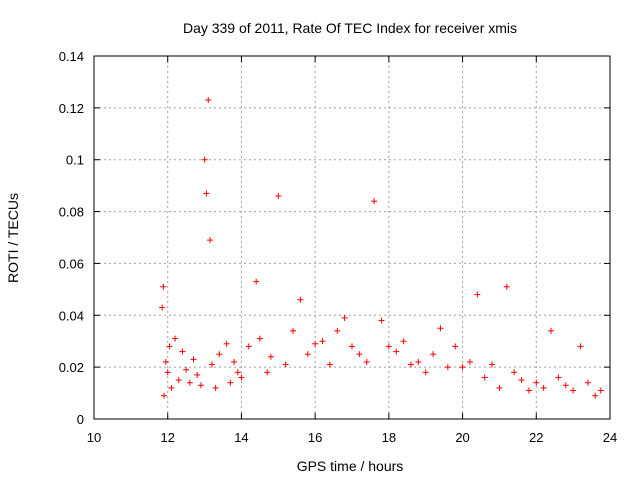 The width and height of the screenshot is (640, 480). What do you see at coordinates (71, 108) in the screenshot?
I see `y-tick-label: 0.12` at bounding box center [71, 108].